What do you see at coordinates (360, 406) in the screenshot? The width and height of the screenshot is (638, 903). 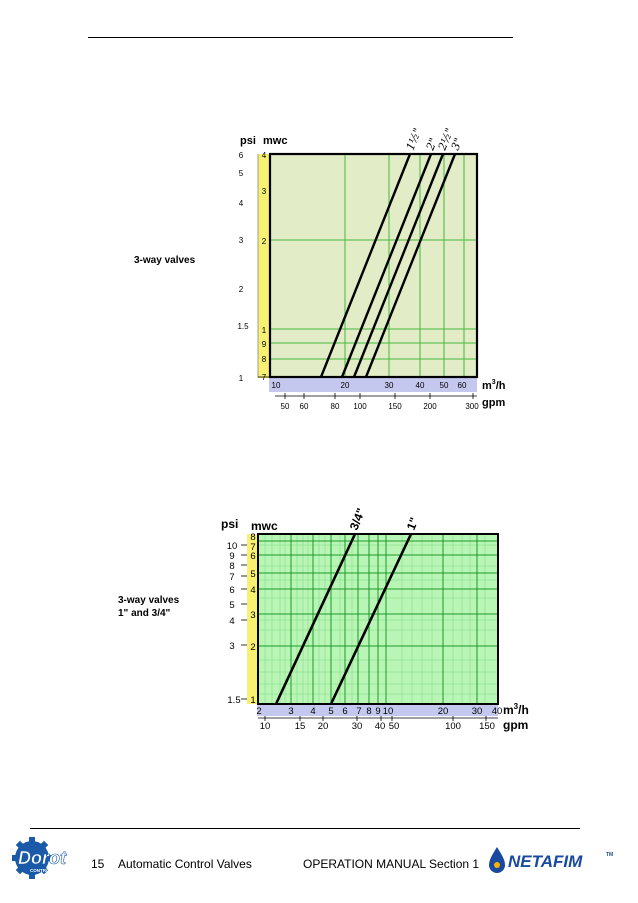 I see `chart1-gpm-tick: 100` at bounding box center [360, 406].